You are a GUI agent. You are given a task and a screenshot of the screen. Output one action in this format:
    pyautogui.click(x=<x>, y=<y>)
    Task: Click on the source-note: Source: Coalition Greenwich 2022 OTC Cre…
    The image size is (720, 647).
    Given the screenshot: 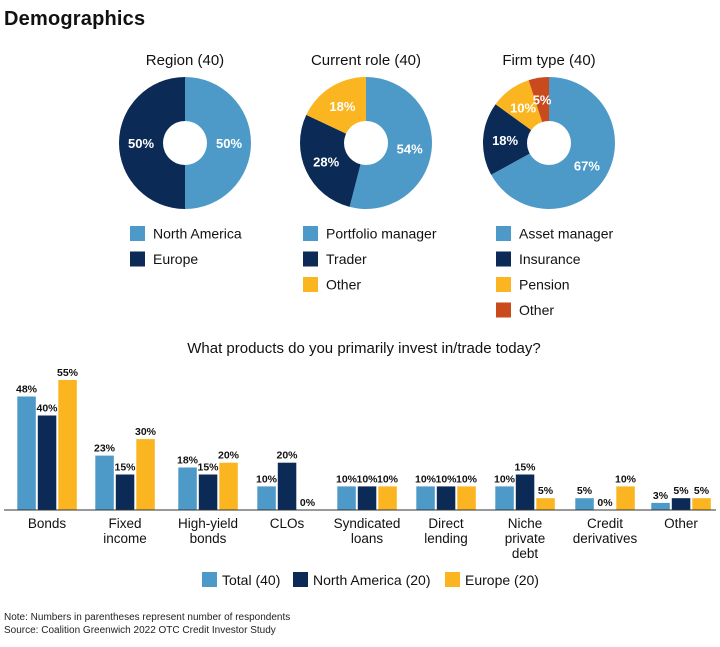 What is the action you would take?
    pyautogui.click(x=140, y=630)
    